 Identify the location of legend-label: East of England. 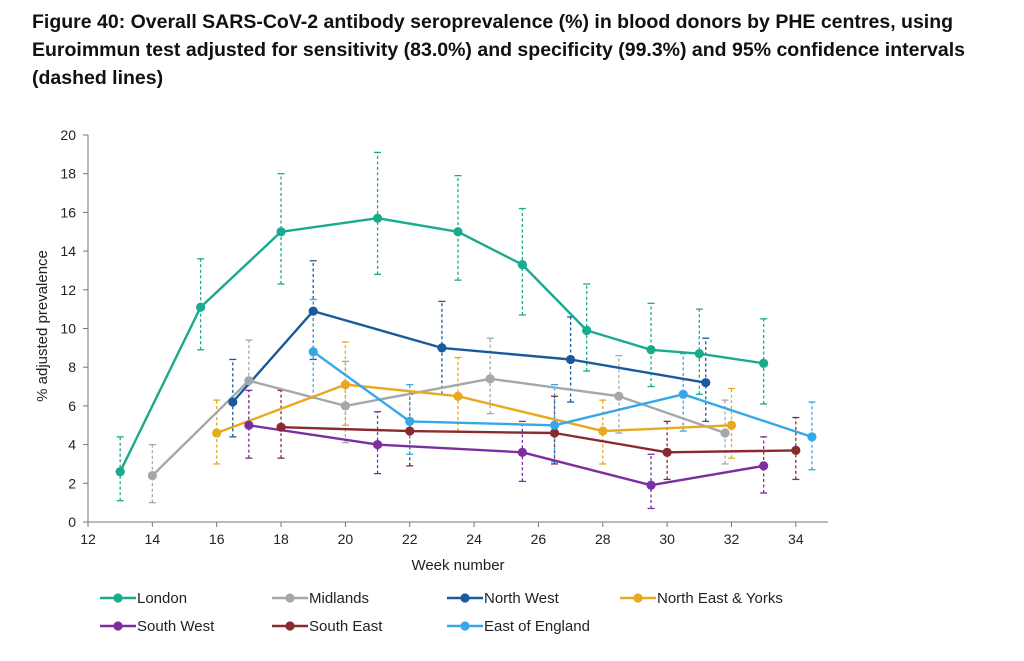
(537, 626).